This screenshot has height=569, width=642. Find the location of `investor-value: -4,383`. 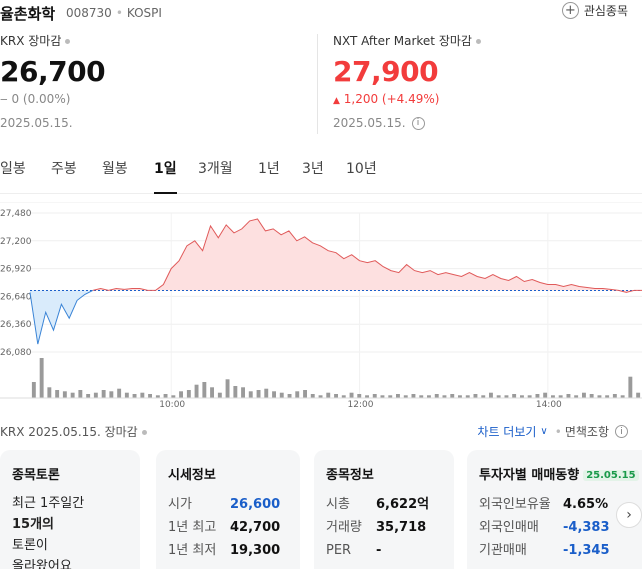

investor-value: -4,383 is located at coordinates (586, 527).